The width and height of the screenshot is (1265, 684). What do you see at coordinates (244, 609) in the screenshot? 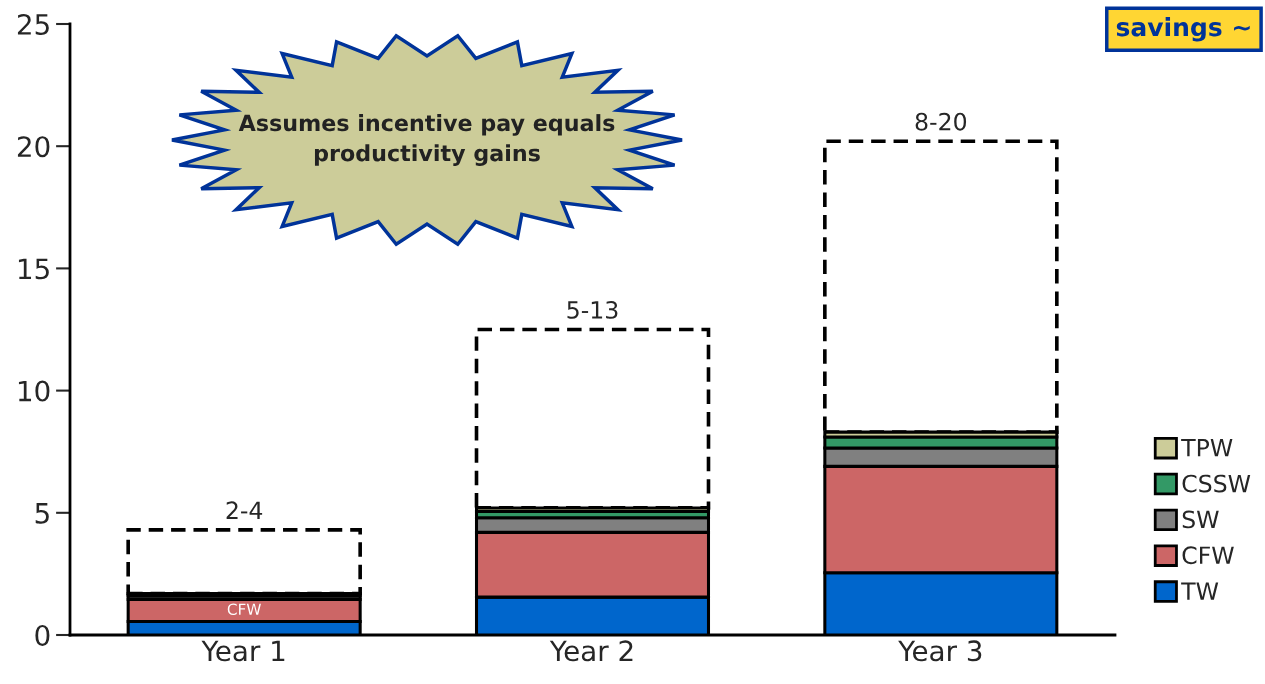
I see `annotation: CFW` at bounding box center [244, 609].